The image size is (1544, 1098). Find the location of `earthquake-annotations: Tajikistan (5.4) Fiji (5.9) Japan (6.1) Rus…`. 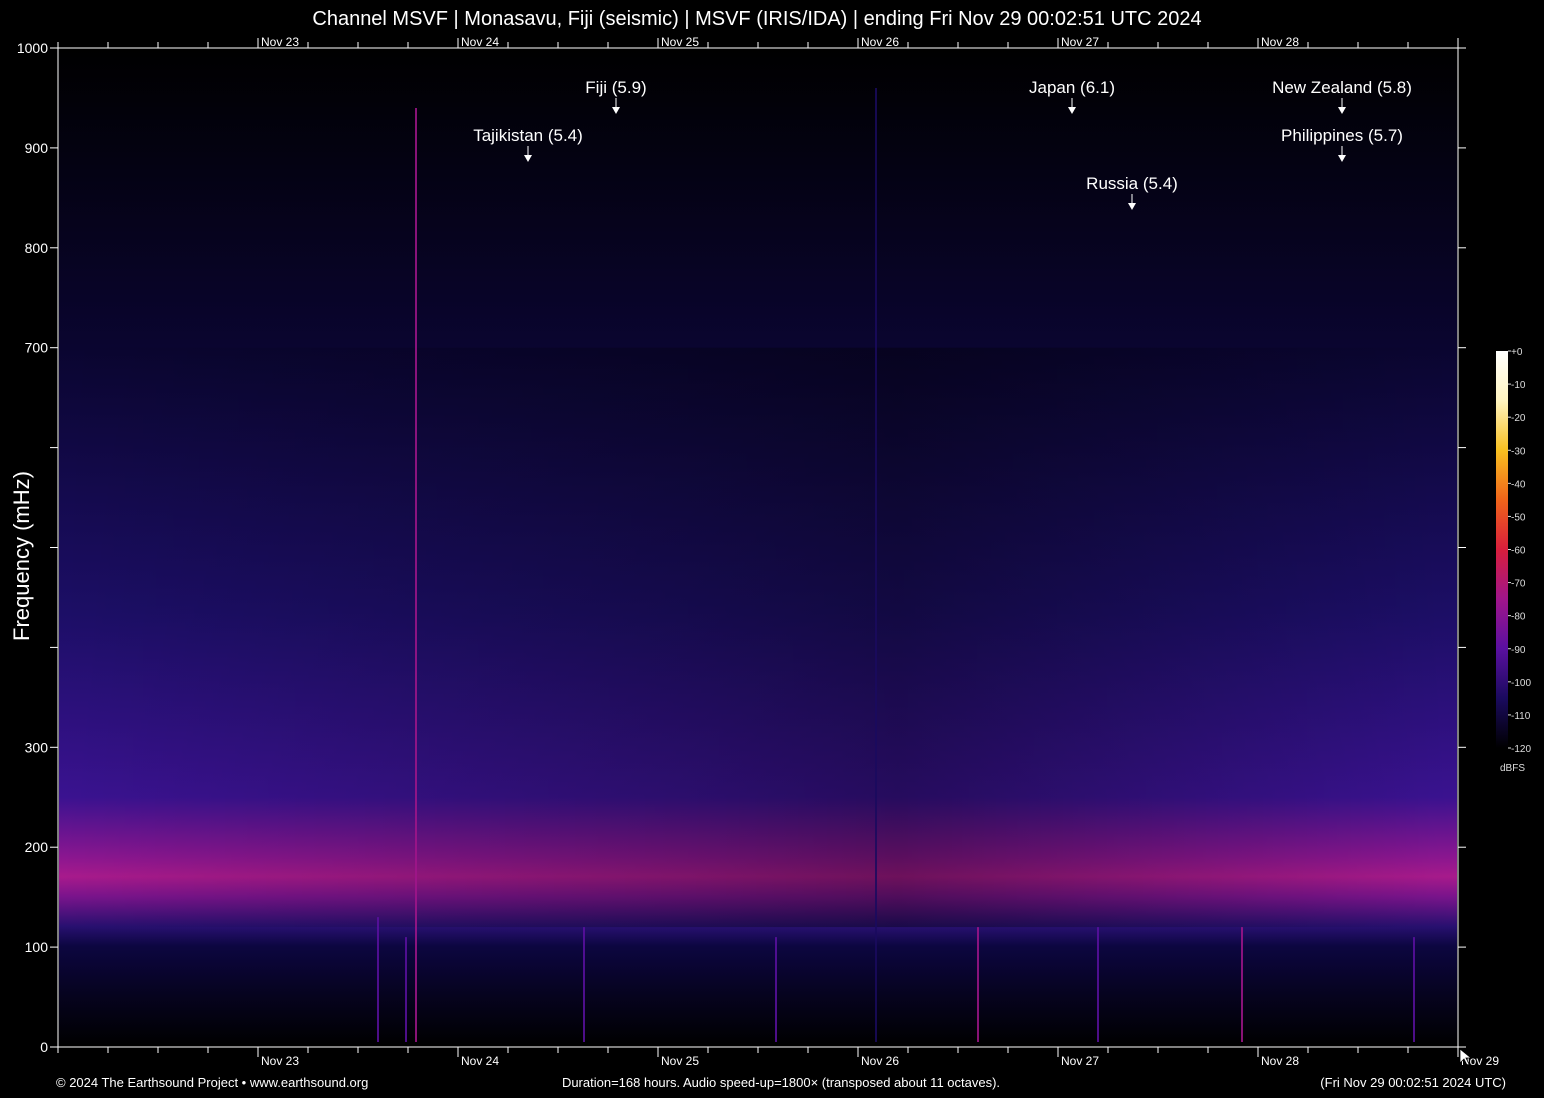

earthquake-annotations: Tajikistan (5.4) Fiji (5.9) Japan (6.1) Rus… is located at coordinates (942, 144).